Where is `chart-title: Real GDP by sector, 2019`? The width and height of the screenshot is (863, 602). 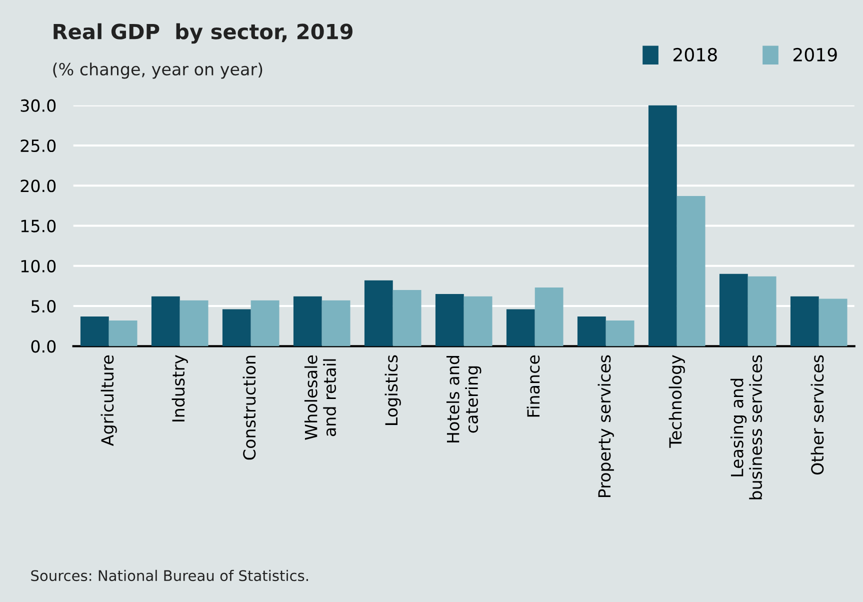
chart-title: Real GDP by sector, 2019 is located at coordinates (203, 33).